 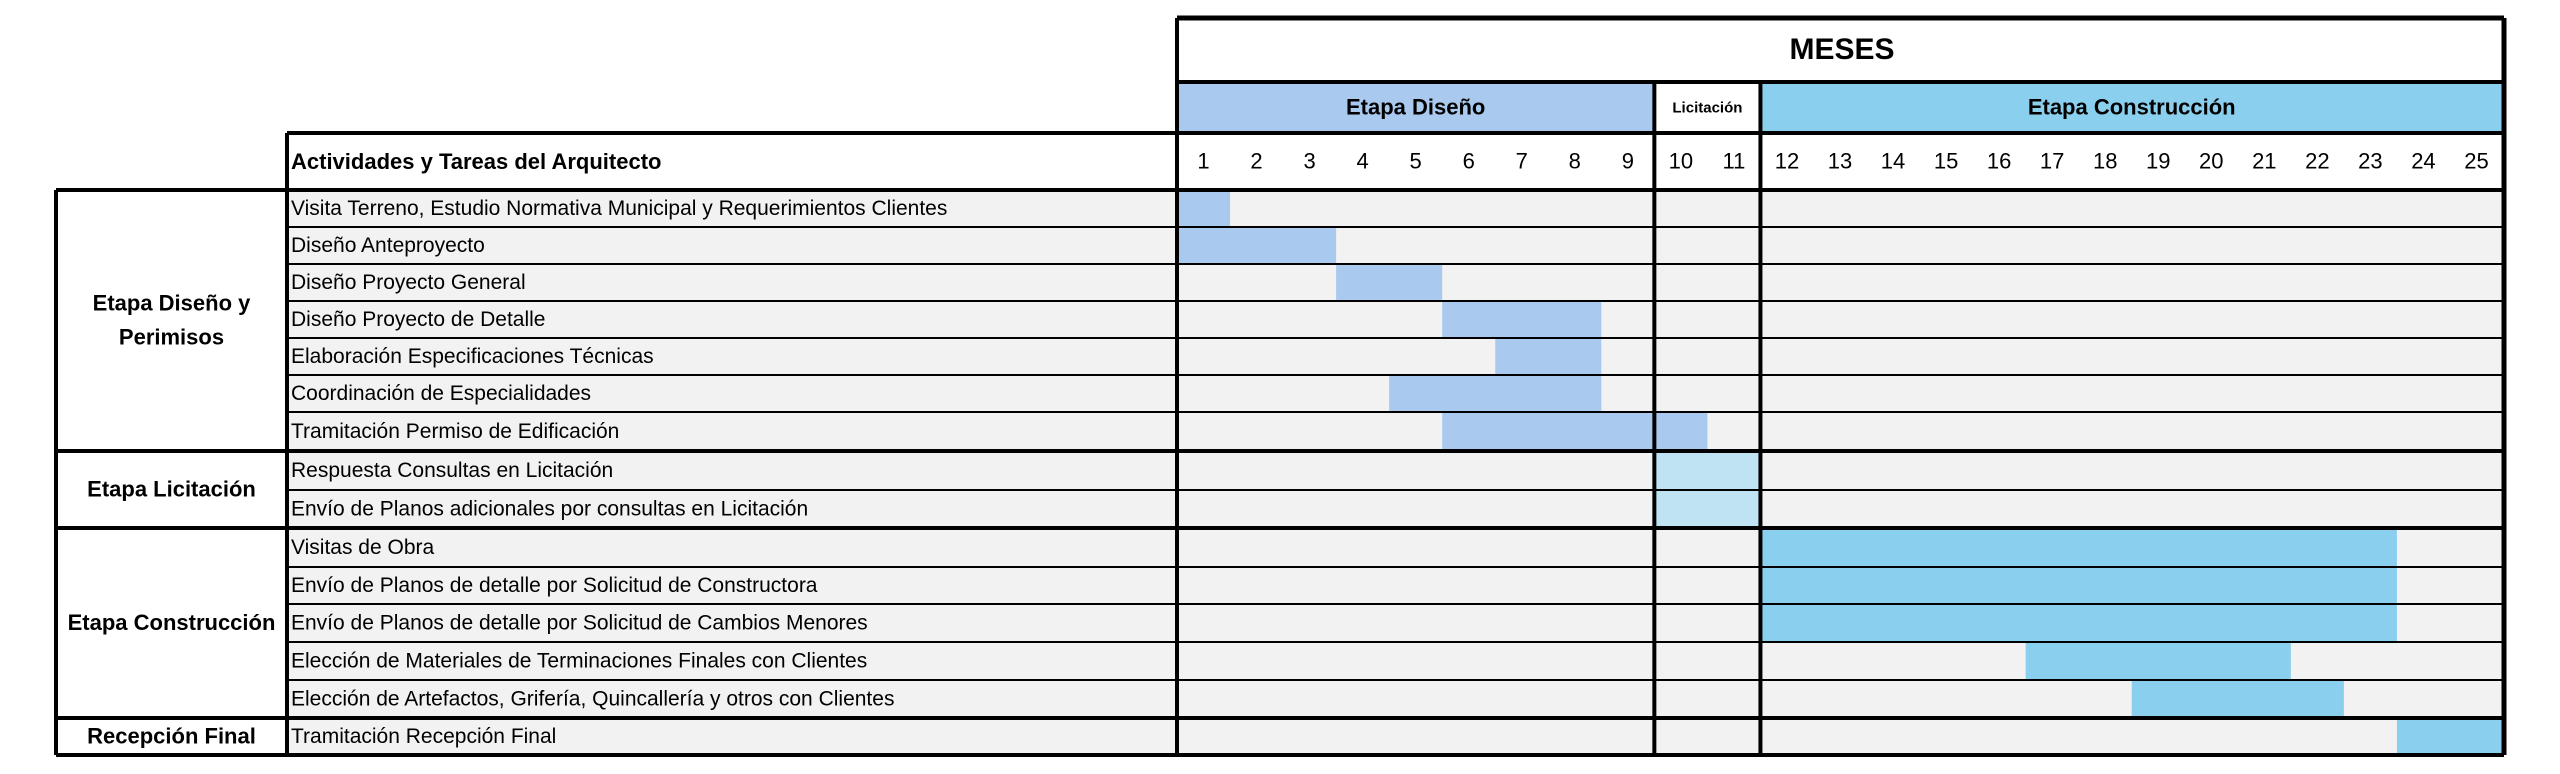 I want to click on task-label: Tramitación Recepción Final, so click(x=423, y=736).